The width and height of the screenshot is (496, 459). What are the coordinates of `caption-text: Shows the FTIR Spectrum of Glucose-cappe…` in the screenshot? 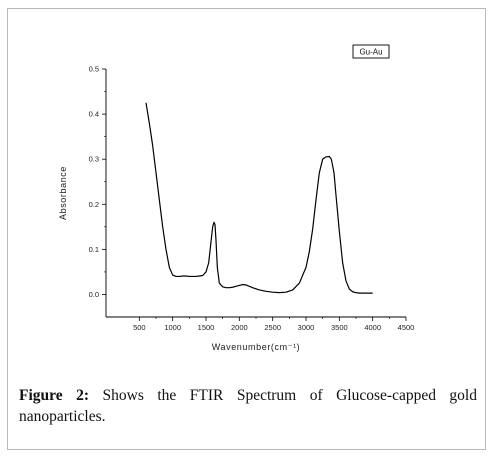 It's located at (248, 406).